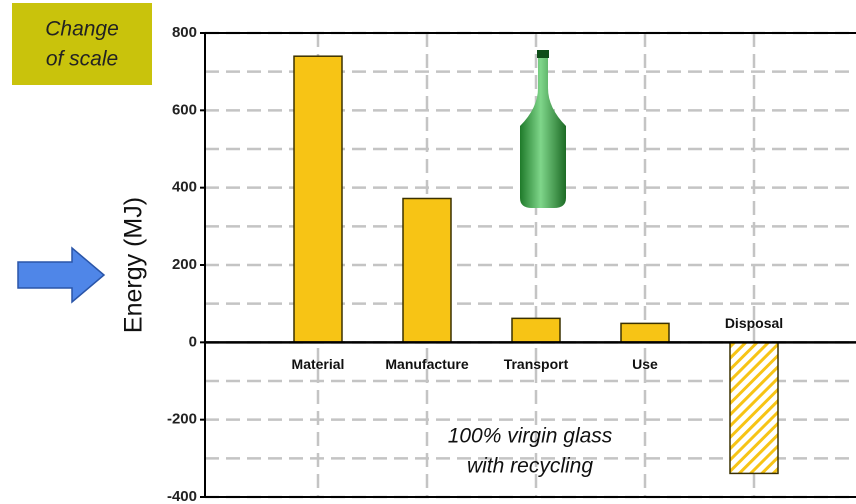 The image size is (856, 504). What do you see at coordinates (184, 187) in the screenshot?
I see `y-tick-label: 400` at bounding box center [184, 187].